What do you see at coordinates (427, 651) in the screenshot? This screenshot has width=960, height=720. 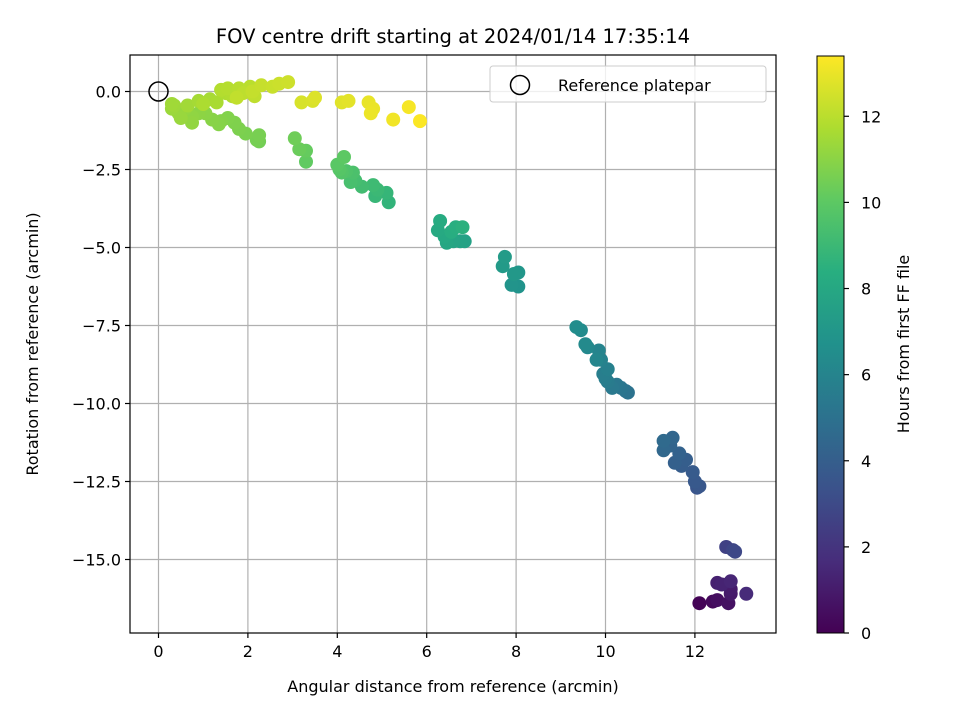 I see `x-tick-label: 6` at bounding box center [427, 651].